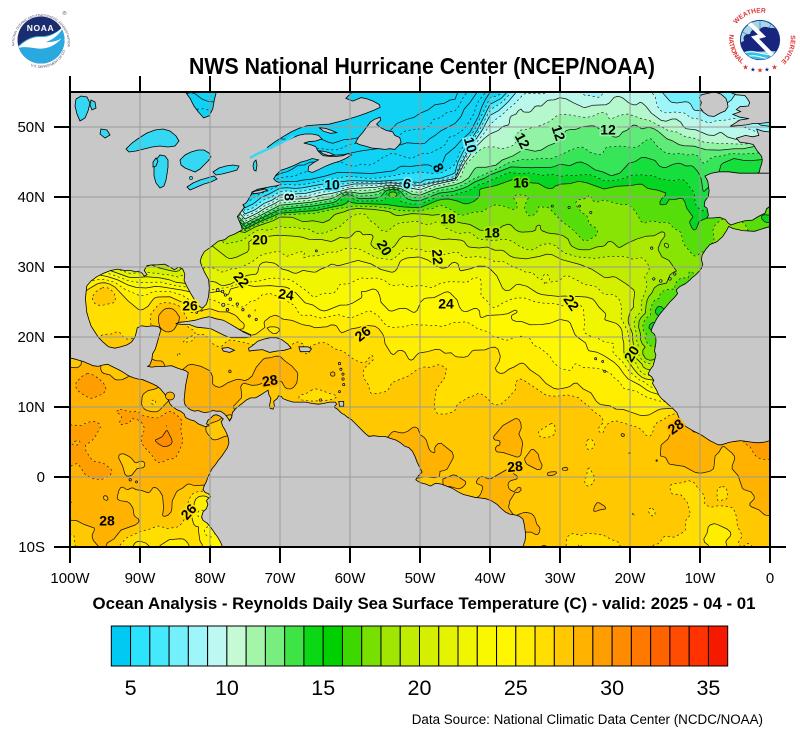  Describe the element at coordinates (612, 688) in the screenshot. I see `svg-text: 30` at that location.